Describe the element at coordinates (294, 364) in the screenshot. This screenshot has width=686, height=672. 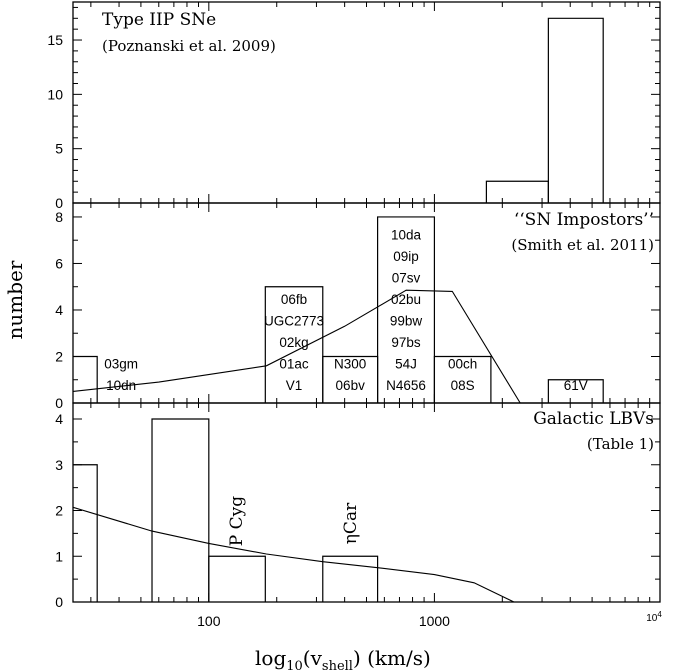
I see `sn-impostors-bin-label: 01ac` at that location.